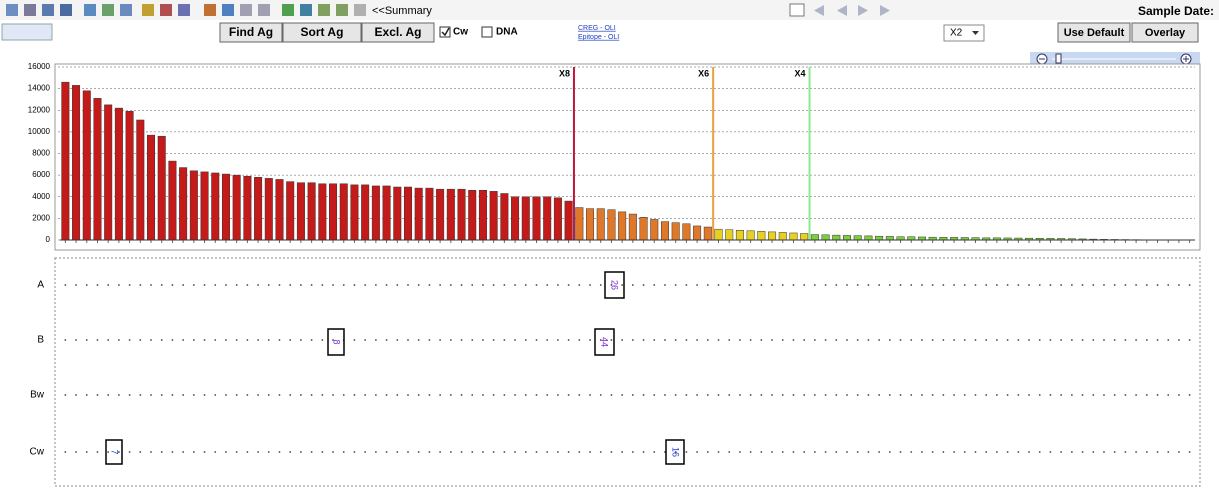 This screenshot has height=495, width=1219. I want to click on epitope-link: Epitope - OLI, so click(598, 37).